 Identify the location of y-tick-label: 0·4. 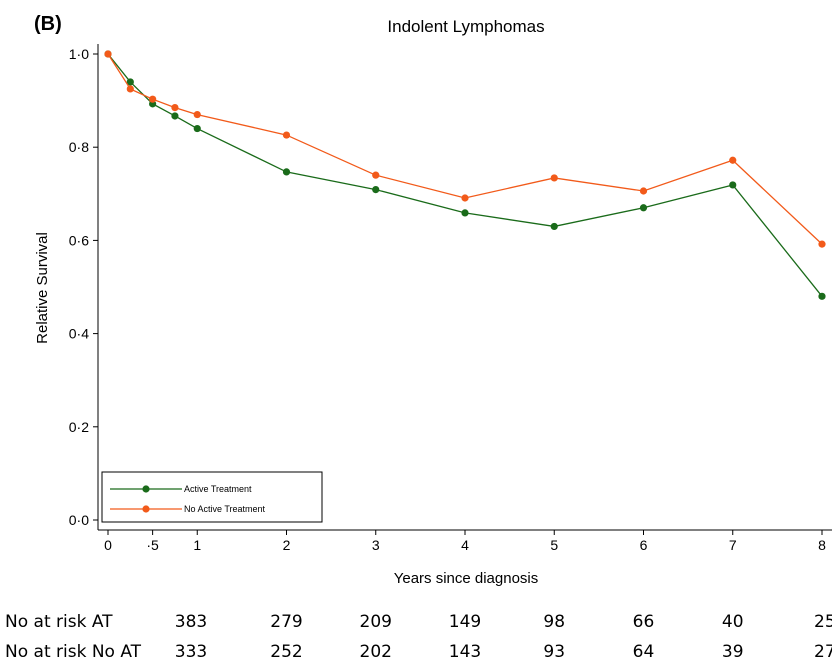
(79, 334).